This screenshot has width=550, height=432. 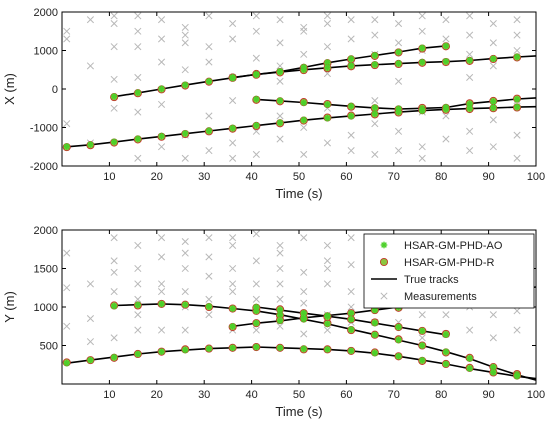 I want to click on y-tick-label: 1000, so click(x=46, y=308).